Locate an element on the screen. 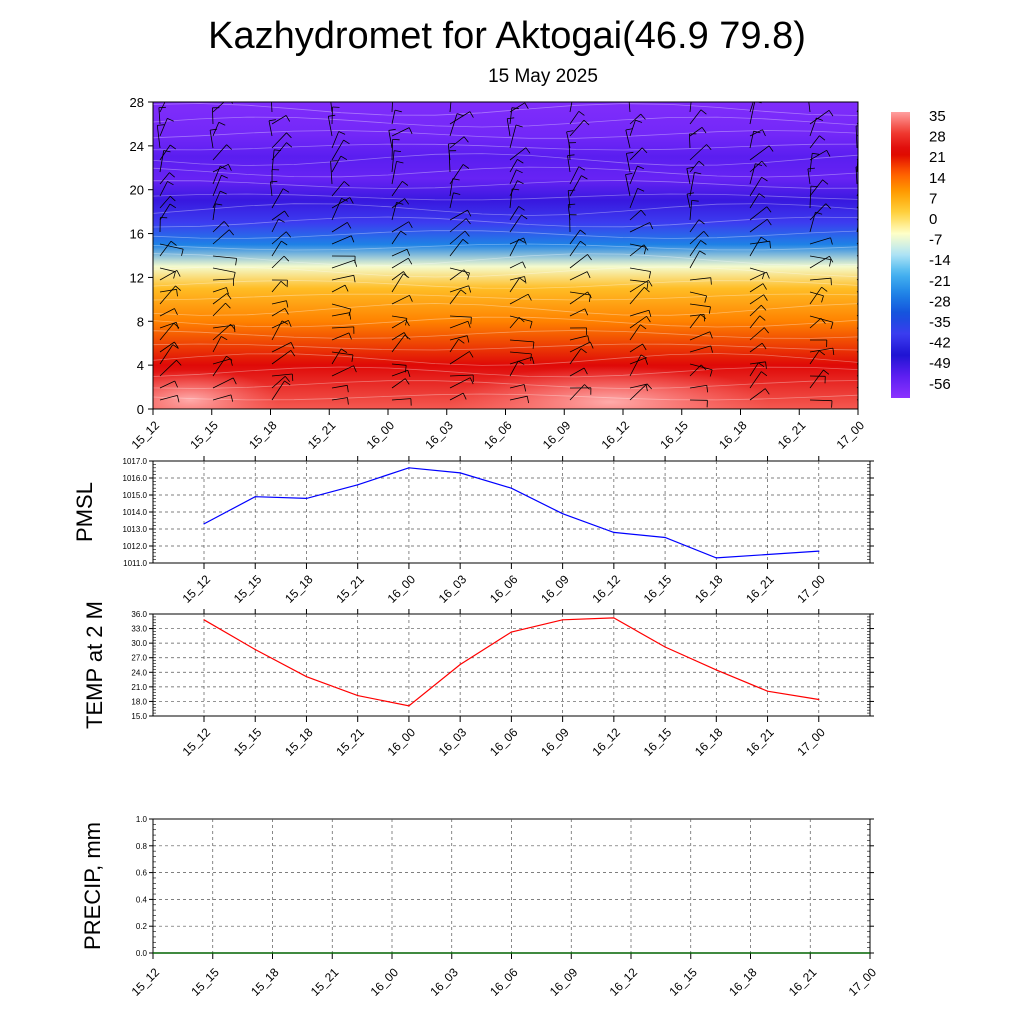 This screenshot has height=1024, width=1024. pmsl-x-tick-label: 16_15 is located at coordinates (658, 589).